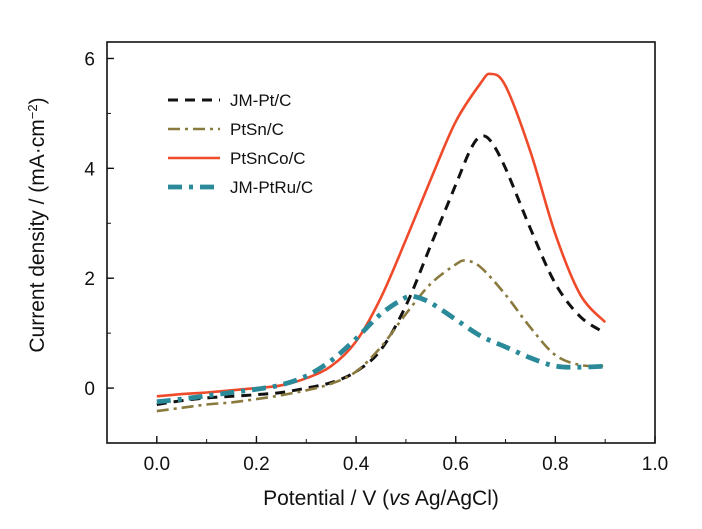 Image resolution: width=702 pixels, height=529 pixels. What do you see at coordinates (89, 279) in the screenshot?
I see `y-tick-label: 2` at bounding box center [89, 279].